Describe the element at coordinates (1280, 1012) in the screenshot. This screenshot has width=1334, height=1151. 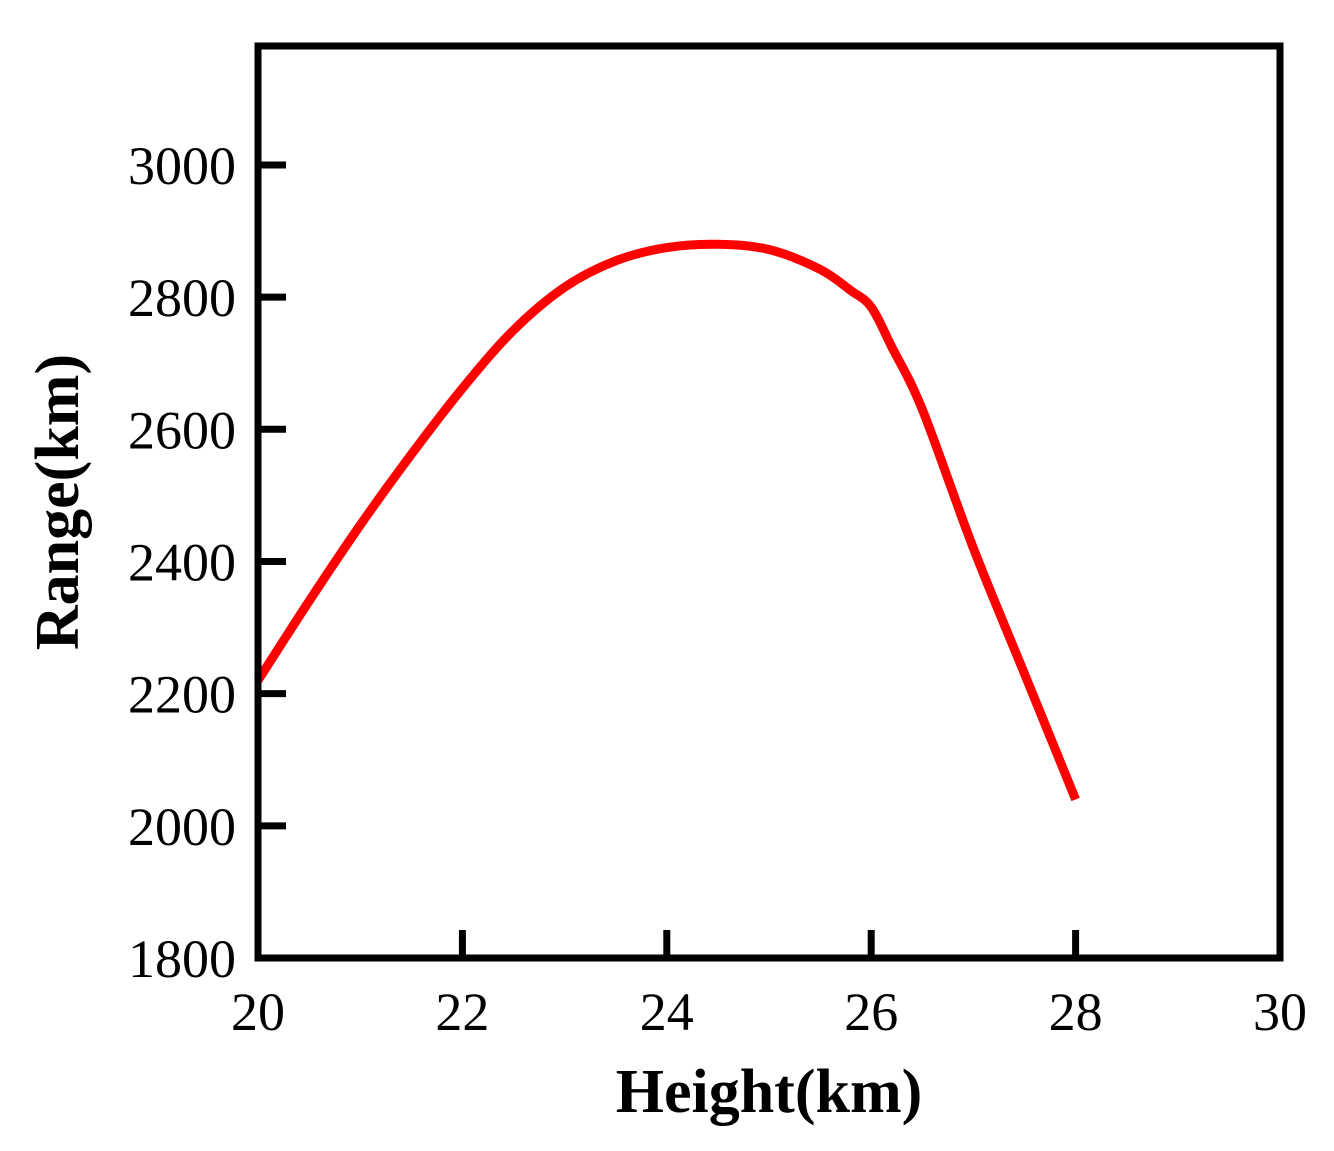
I see `x-tick-label: 30` at that location.